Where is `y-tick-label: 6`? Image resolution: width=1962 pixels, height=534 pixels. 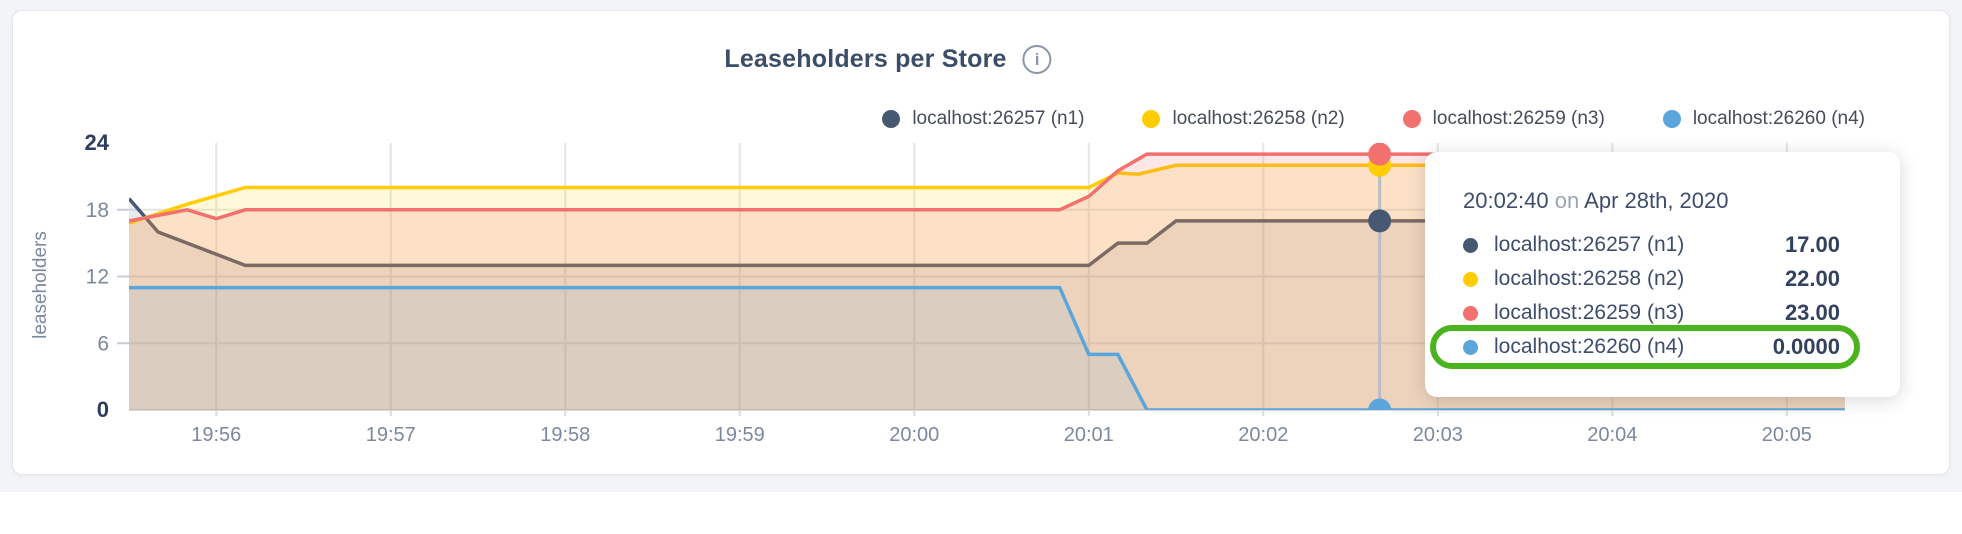 y-tick-label: 6 is located at coordinates (103, 343).